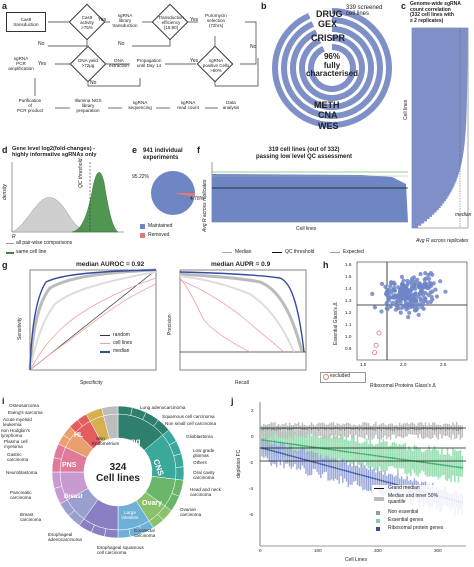 Image resolution: width=474 pixels, height=567 pixels. What do you see at coordinates (170, 324) in the screenshot?
I see `pr-ylabel: Precision` at bounding box center [170, 324].